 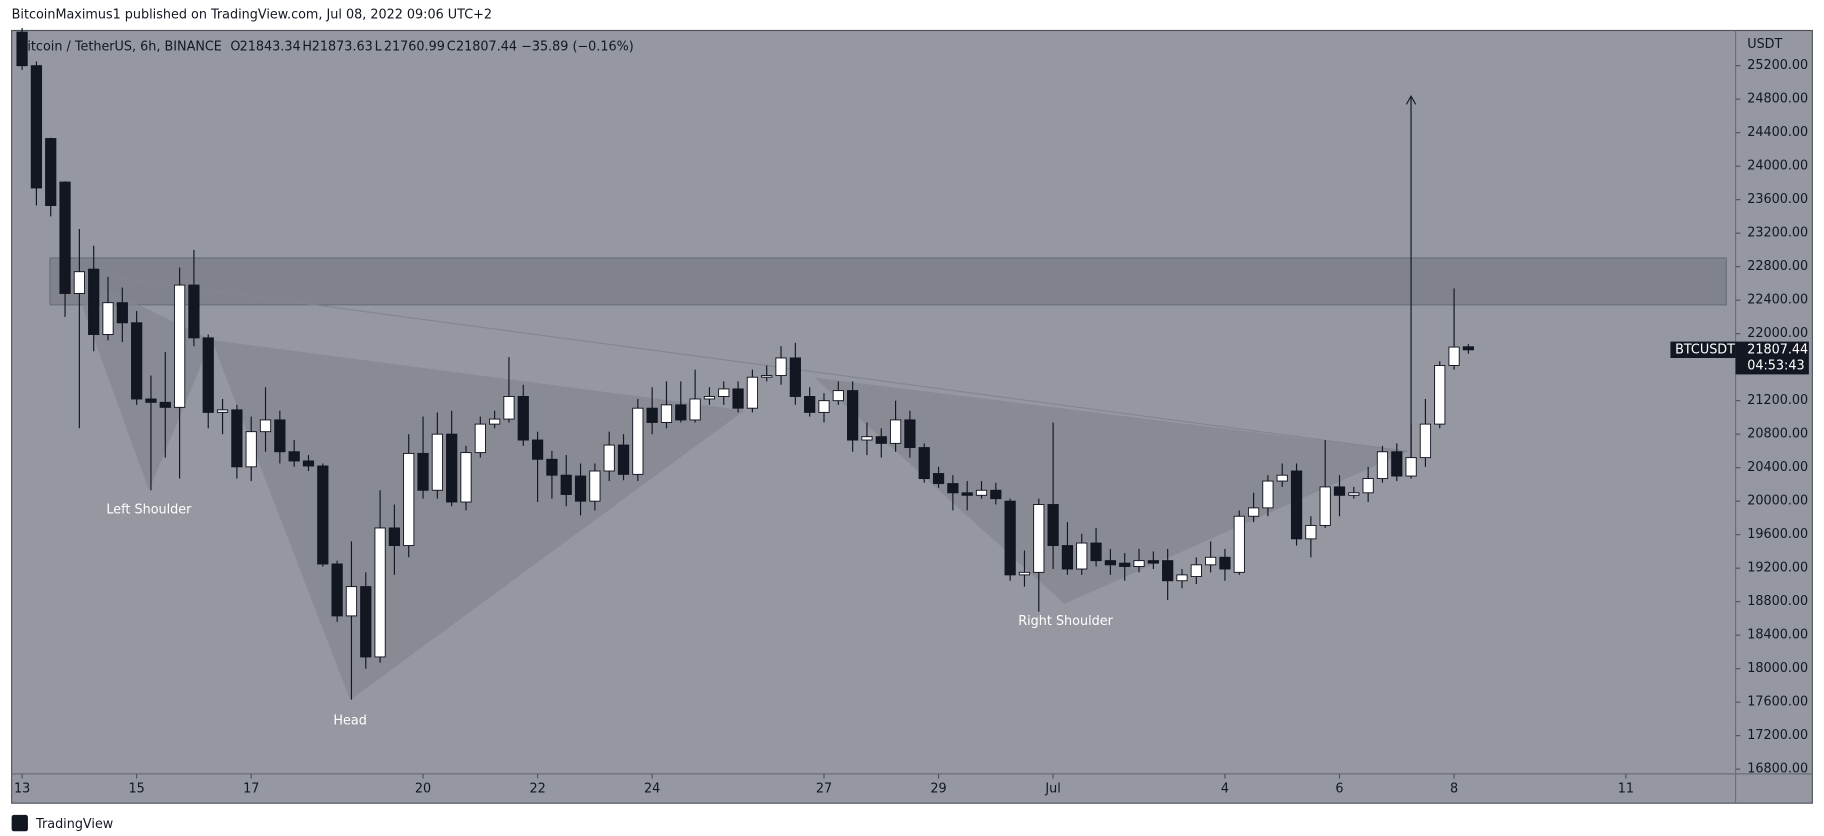 What do you see at coordinates (22, 789) in the screenshot?
I see `x-tick-label: 13` at bounding box center [22, 789].